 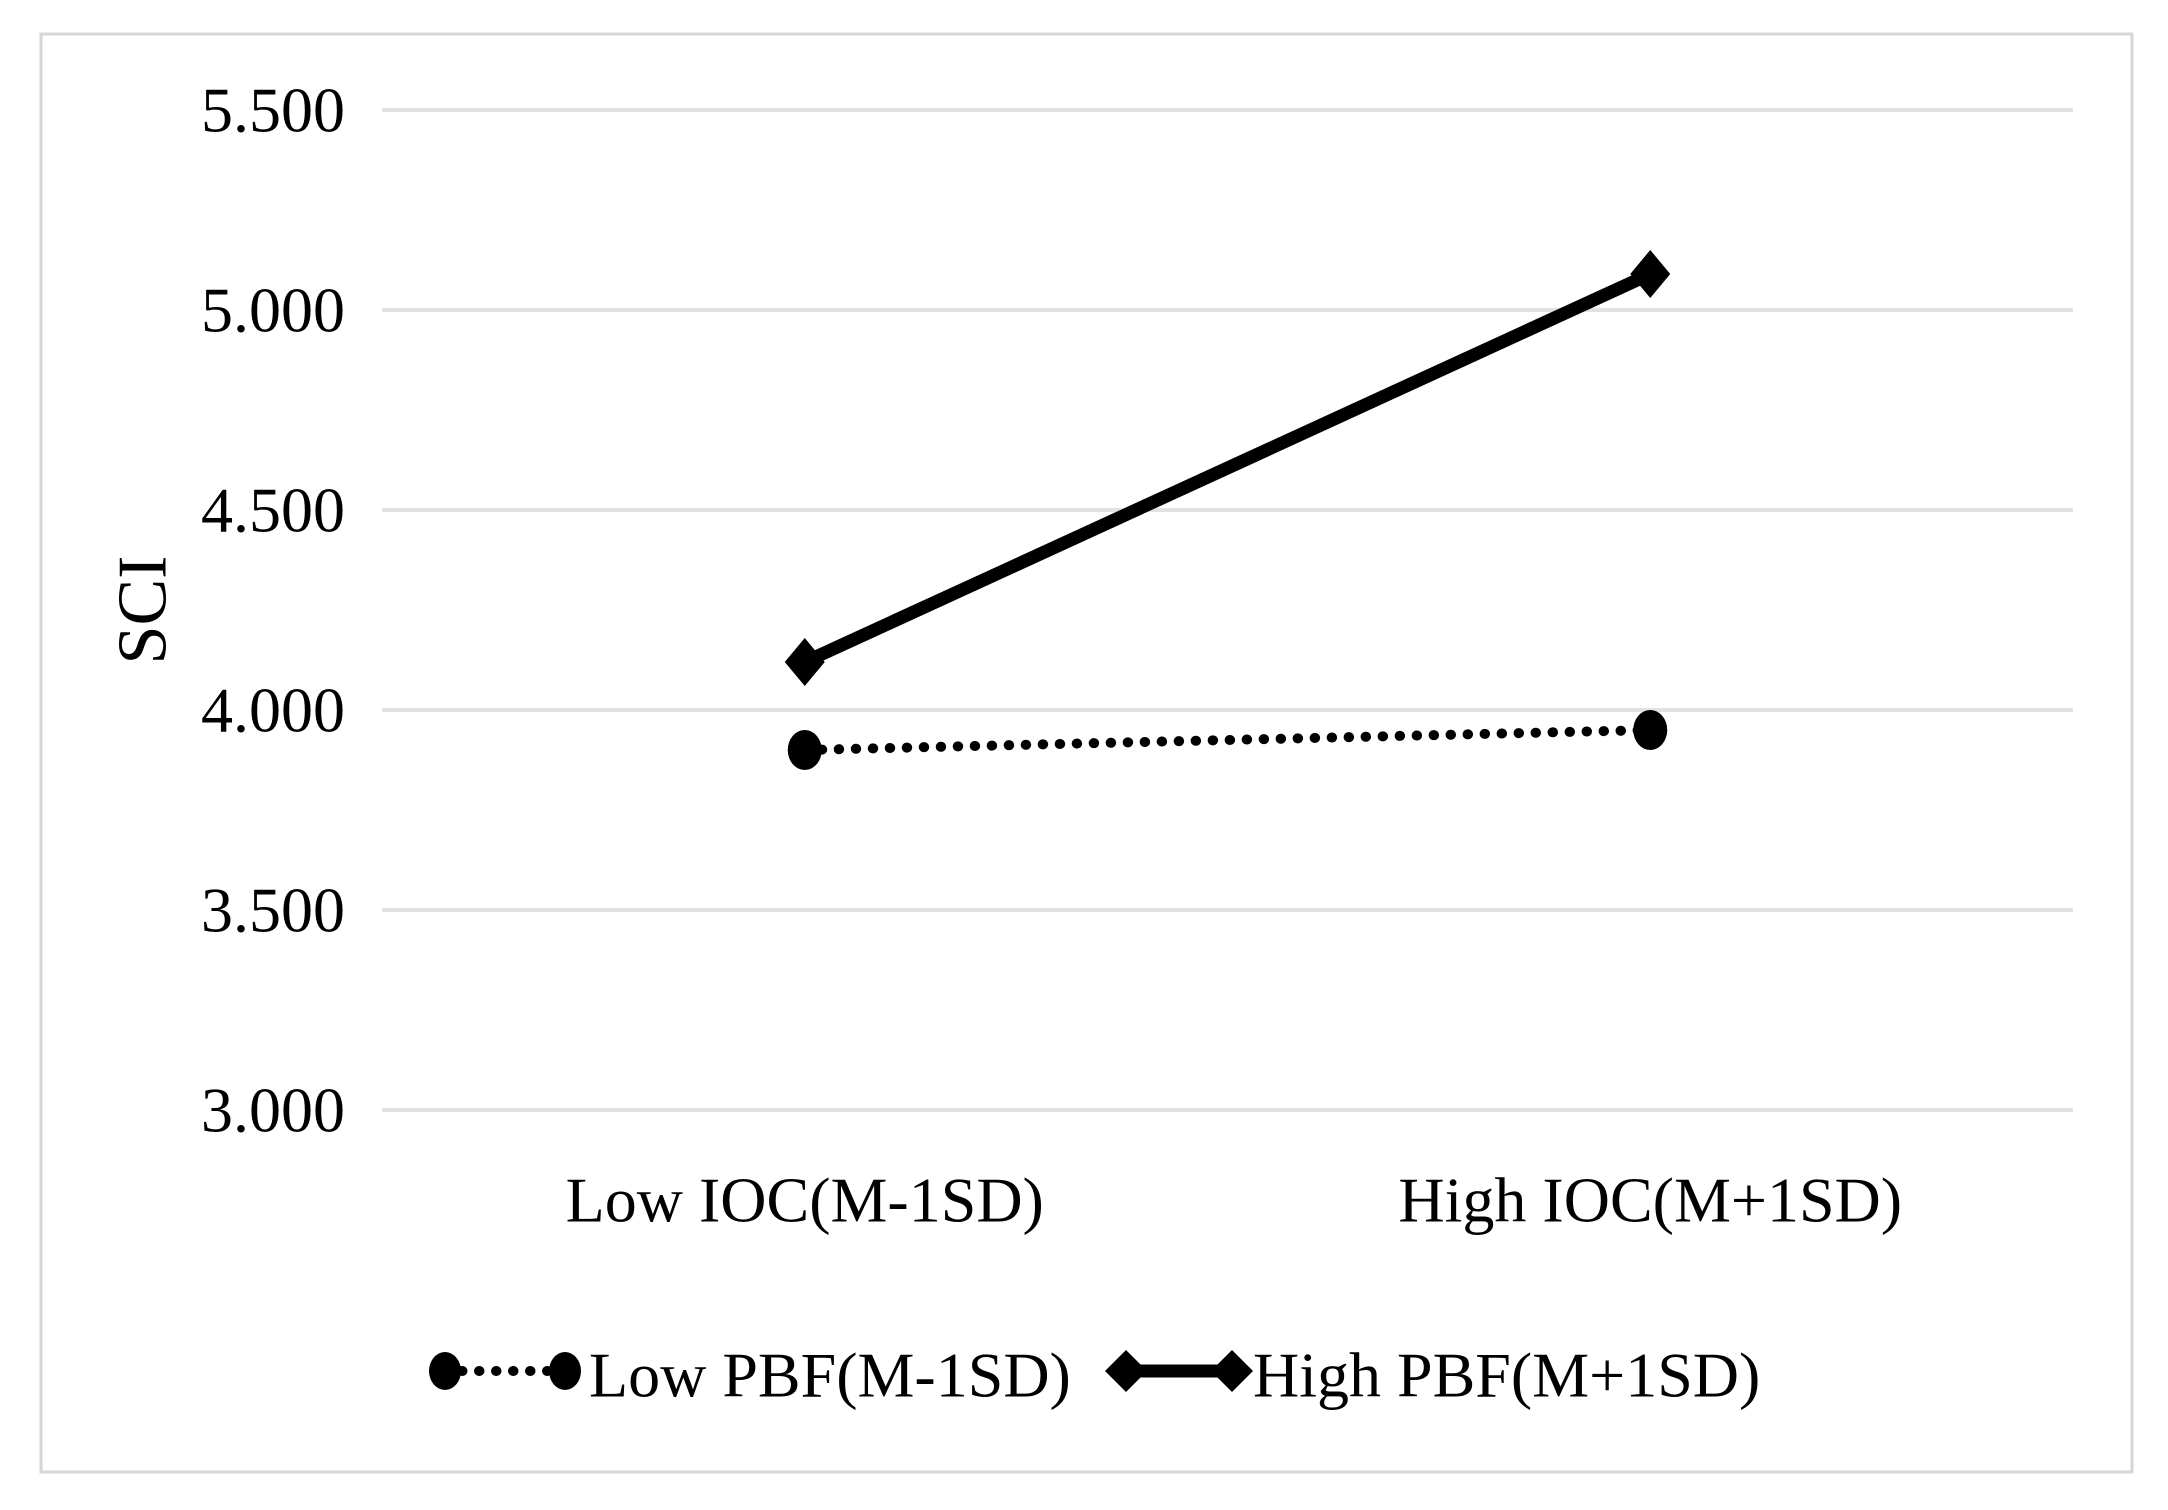 I want to click on legend-item-low-pbf-m-1sd: Low PBF(M-1SD), so click(x=750, y=1375).